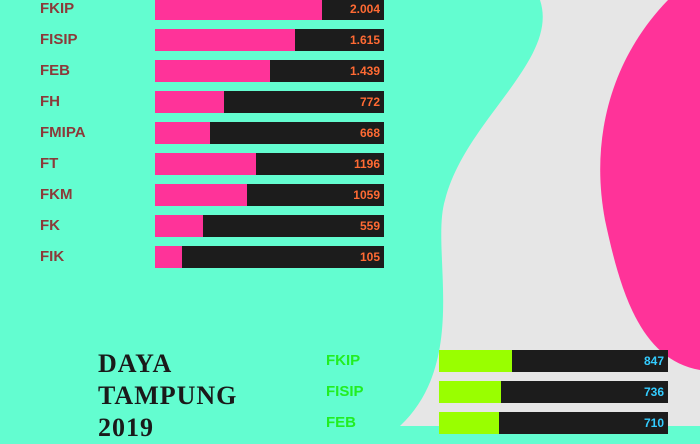  I want to click on bar-track: 1.439, so click(269, 71).